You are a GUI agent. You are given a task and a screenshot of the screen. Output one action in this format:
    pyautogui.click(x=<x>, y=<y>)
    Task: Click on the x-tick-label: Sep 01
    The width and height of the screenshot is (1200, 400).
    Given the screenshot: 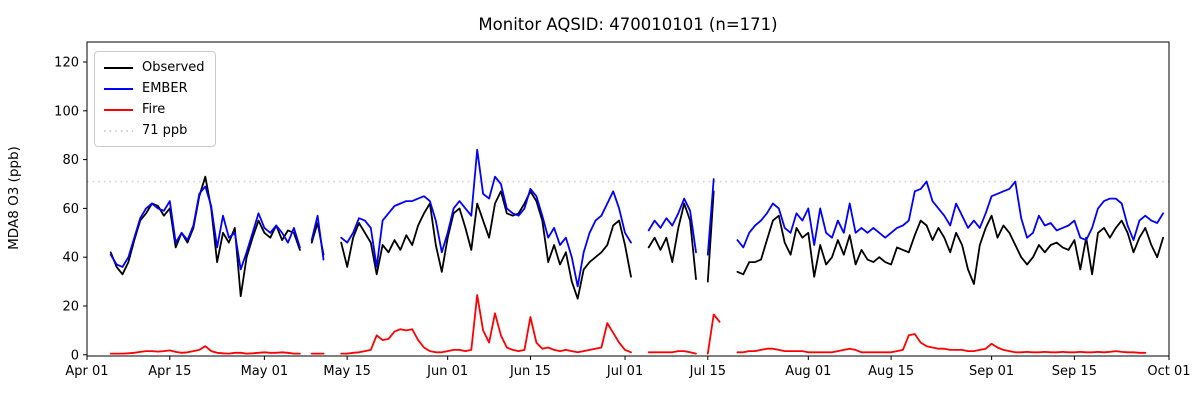 What is the action you would take?
    pyautogui.click(x=991, y=371)
    